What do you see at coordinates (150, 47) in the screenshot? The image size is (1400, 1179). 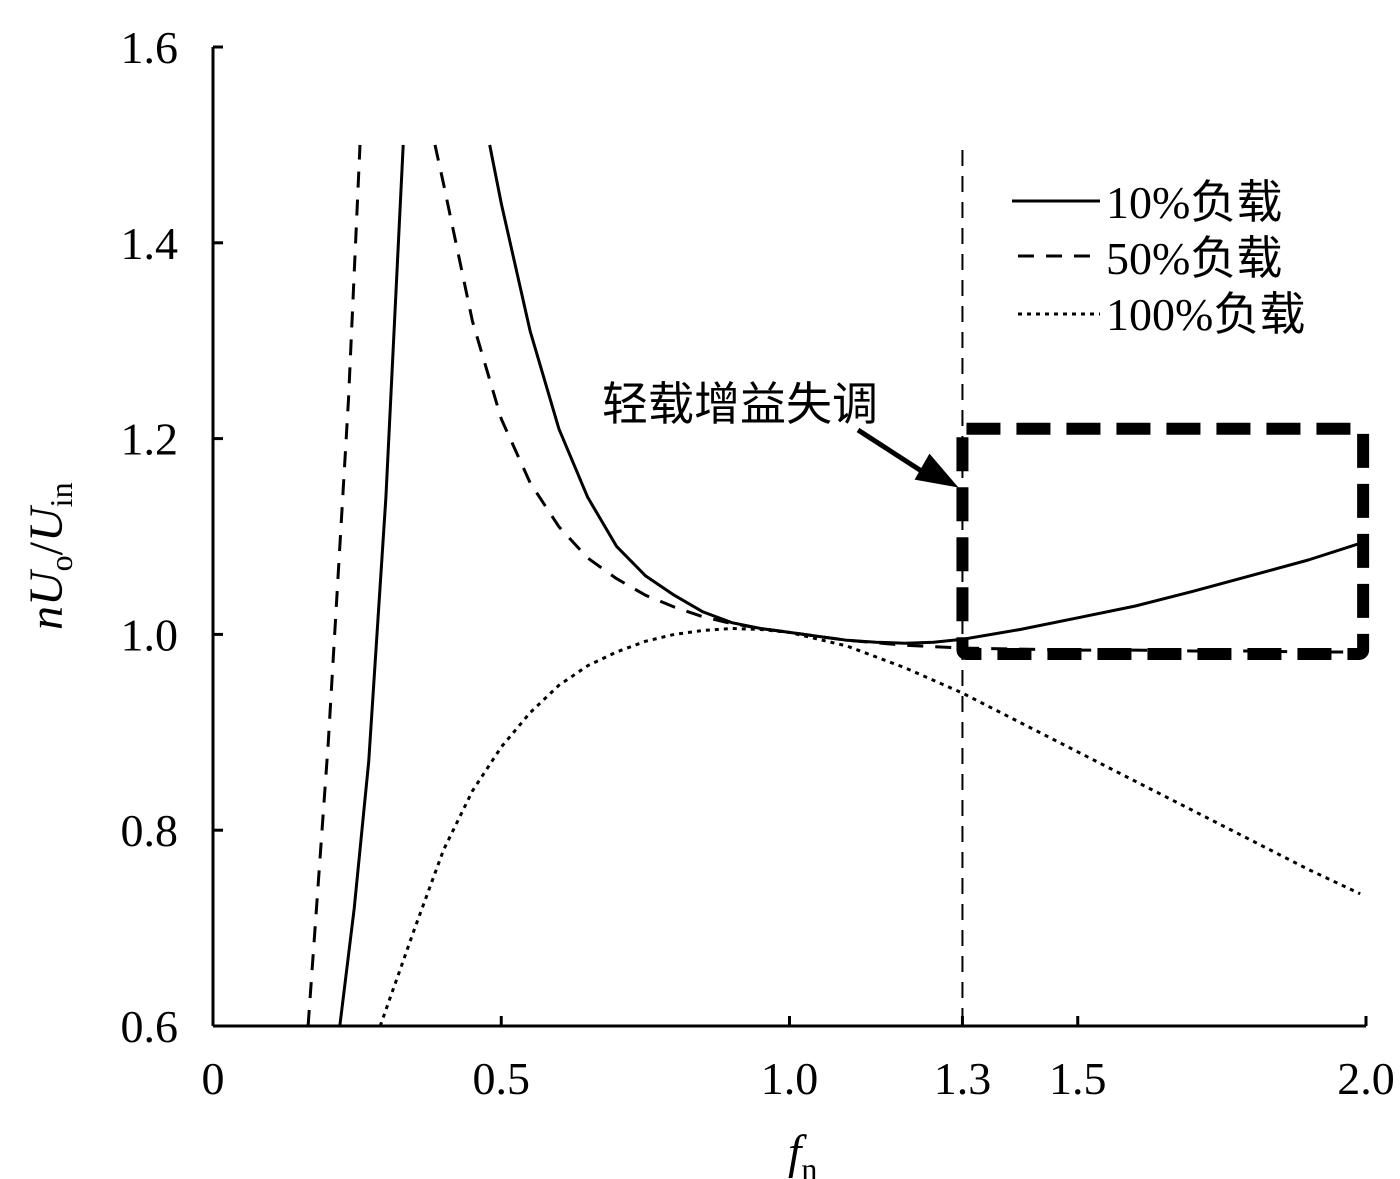 I see `y-tick-label: 1.6` at bounding box center [150, 47].